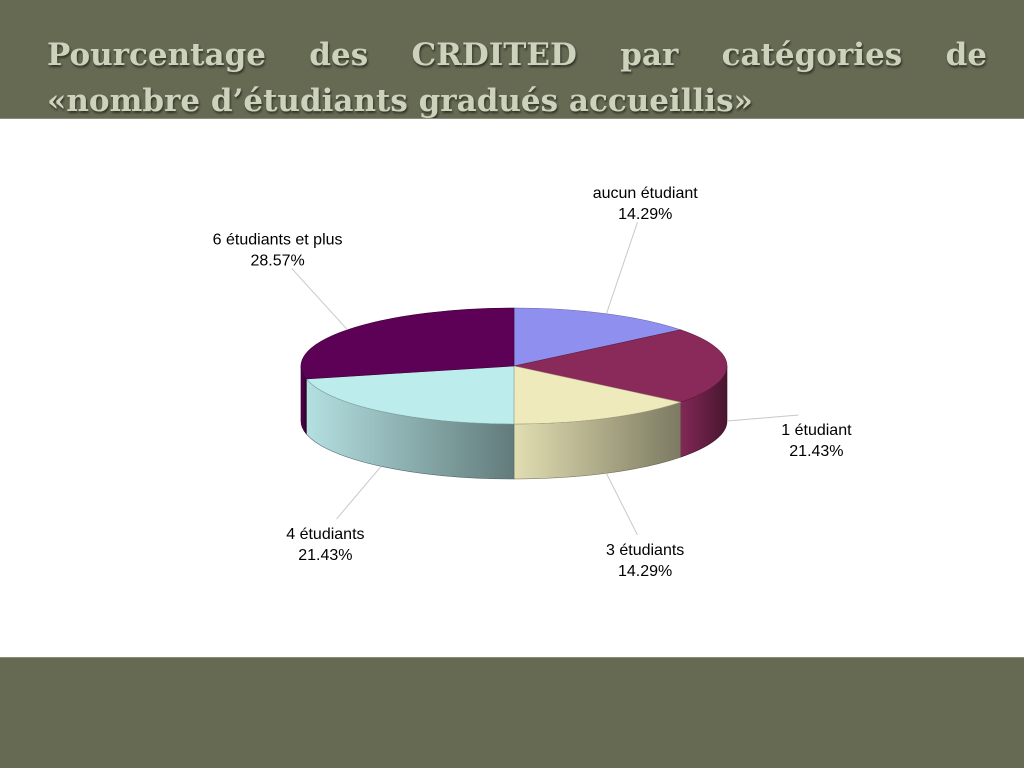 This screenshot has height=768, width=1024. Describe the element at coordinates (325, 555) in the screenshot. I see `slice-label-value-3: 21.43%` at that location.